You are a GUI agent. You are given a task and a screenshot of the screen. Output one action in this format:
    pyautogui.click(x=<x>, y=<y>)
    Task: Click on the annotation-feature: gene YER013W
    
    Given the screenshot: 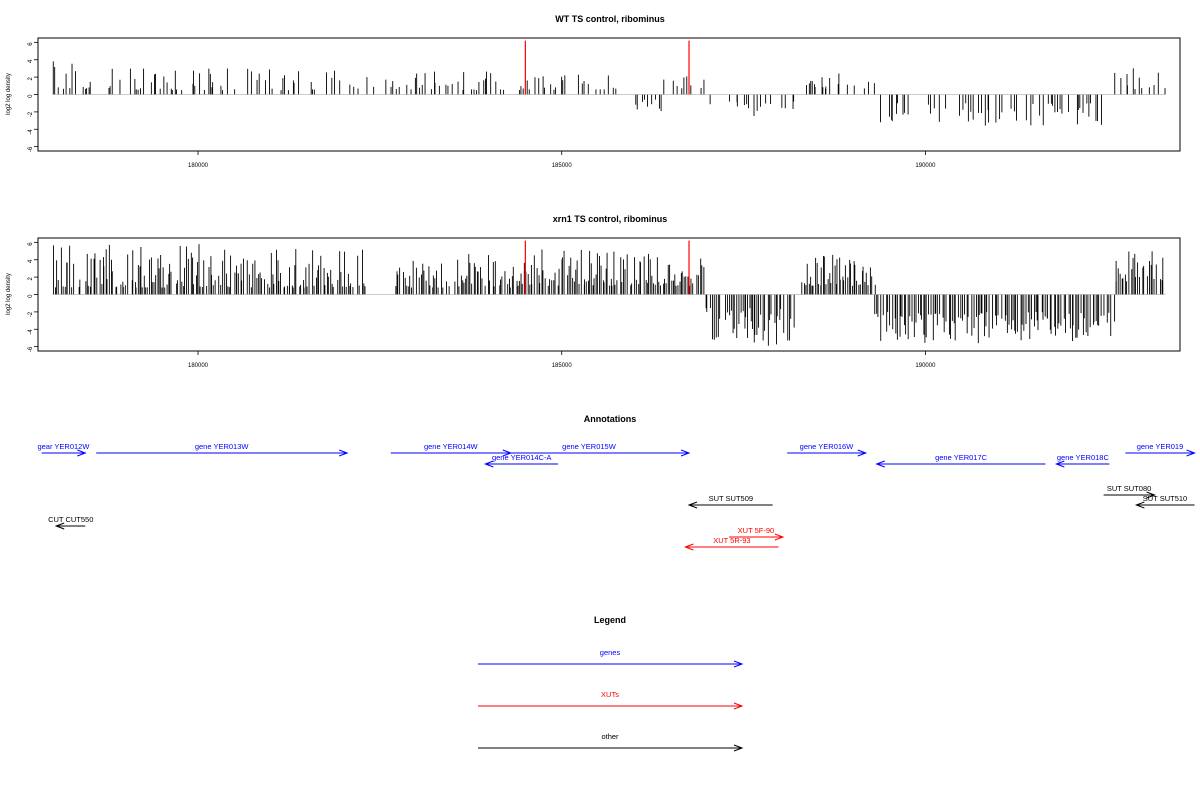 What is the action you would take?
    pyautogui.click(x=222, y=449)
    